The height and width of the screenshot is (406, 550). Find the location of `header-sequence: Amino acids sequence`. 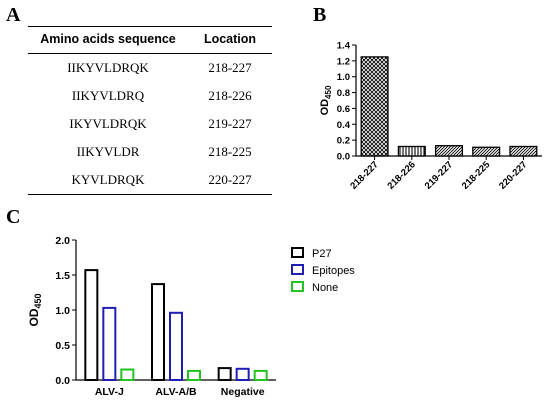

header-sequence: Amino acids sequence is located at coordinates (108, 40).